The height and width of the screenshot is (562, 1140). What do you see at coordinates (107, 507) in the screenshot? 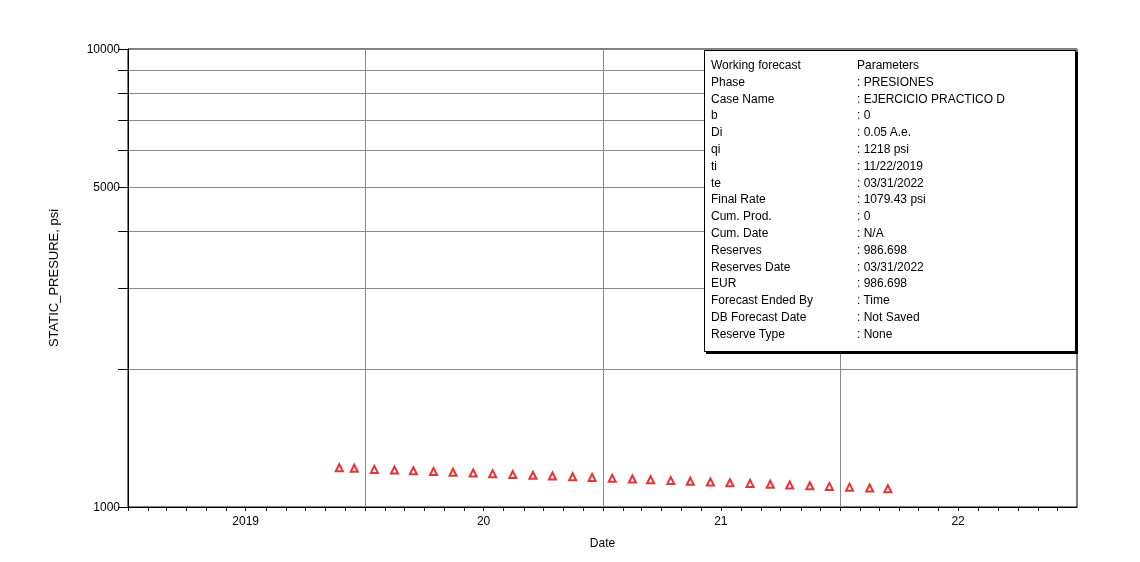
I see `y-tick-label: 1000` at bounding box center [107, 507].